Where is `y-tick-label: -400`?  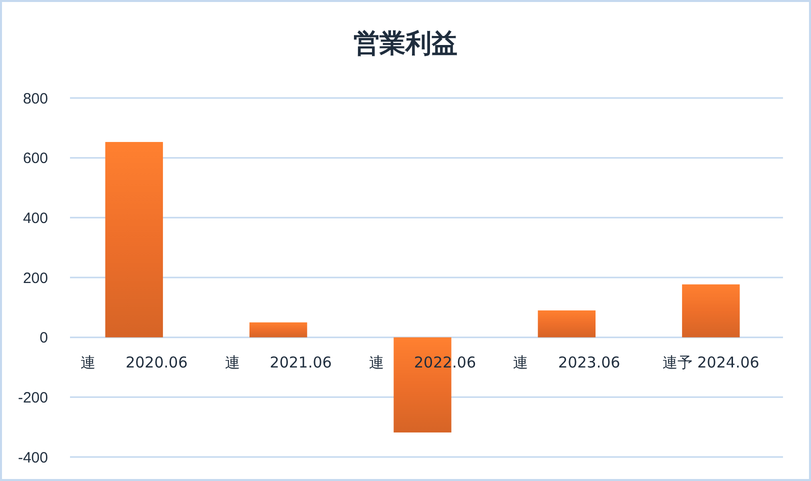 y-tick-label: -400 is located at coordinates (33, 457).